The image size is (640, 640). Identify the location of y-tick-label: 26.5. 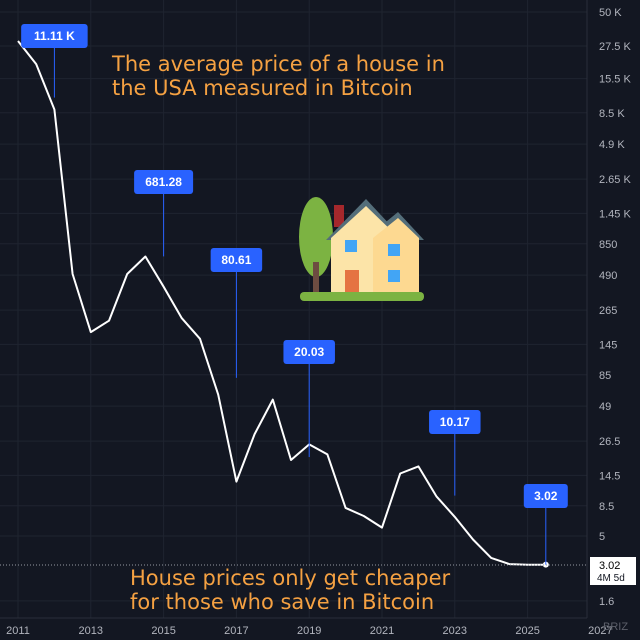
(609, 442).